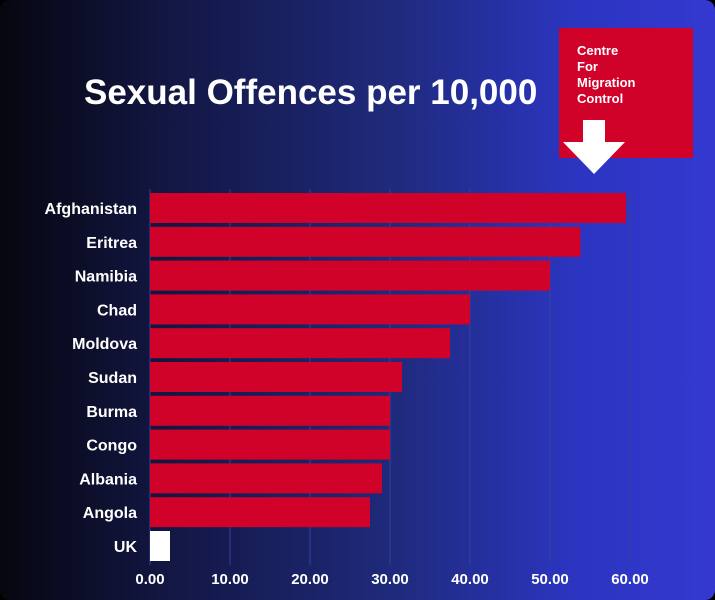 Image resolution: width=715 pixels, height=600 pixels. Describe the element at coordinates (112, 378) in the screenshot. I see `category-label-sudan: Sudan` at that location.